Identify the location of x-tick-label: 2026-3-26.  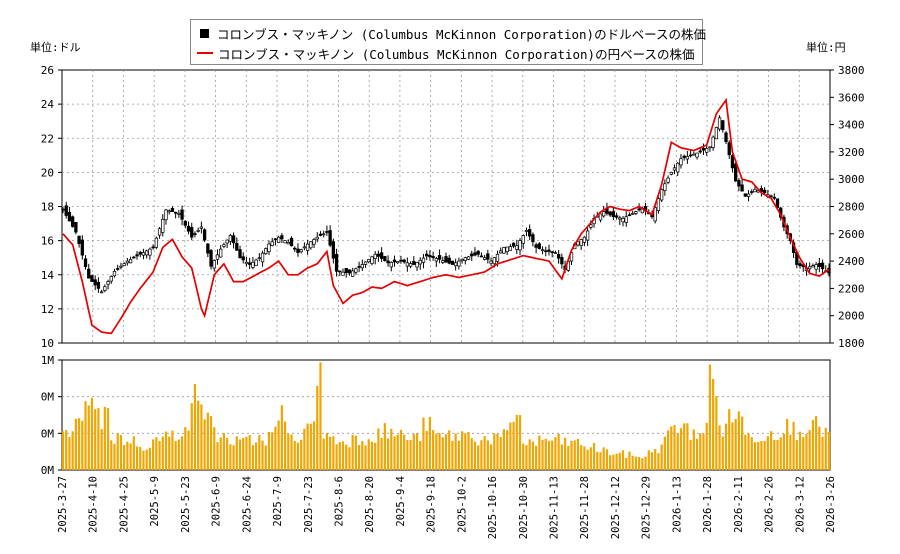
(831, 504).